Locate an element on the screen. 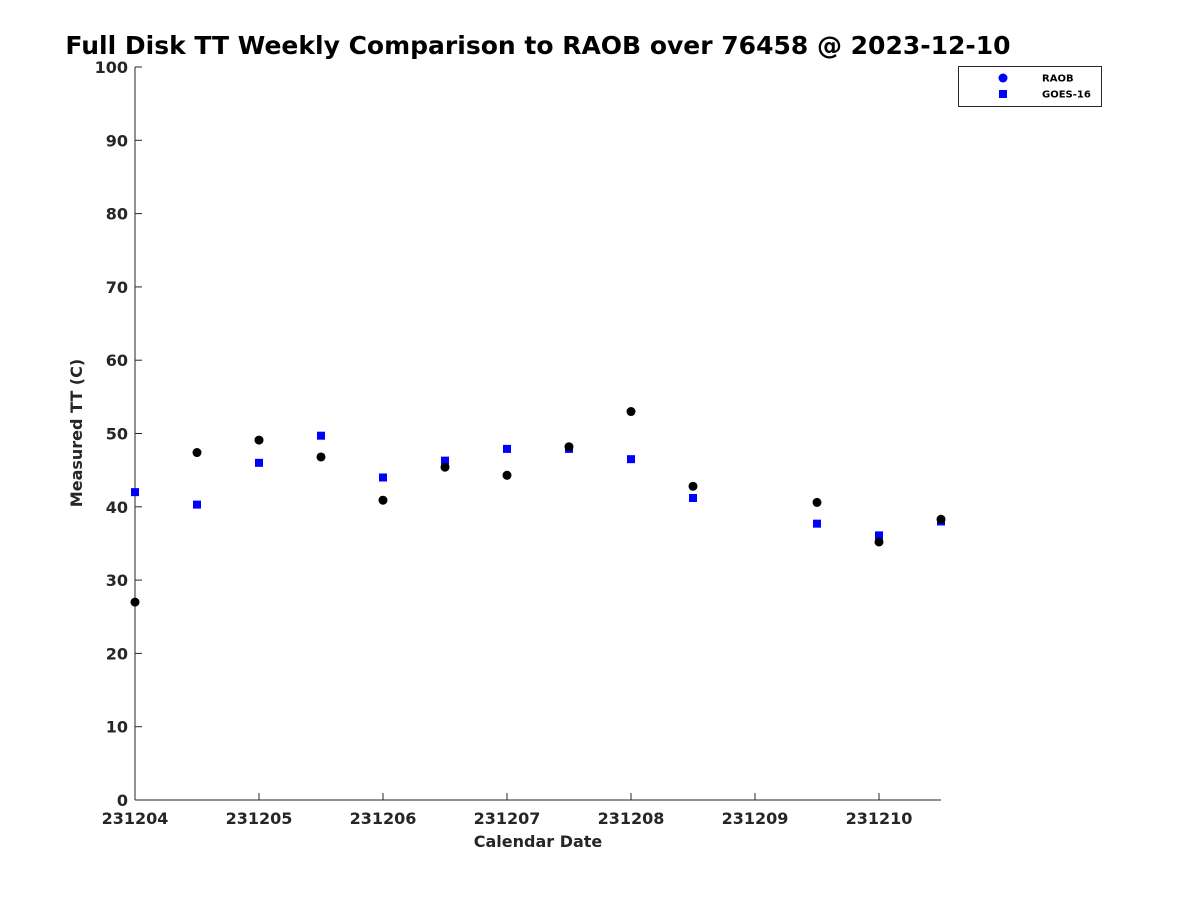 The width and height of the screenshot is (1200, 900). y-tick-label: 30 is located at coordinates (117, 580).